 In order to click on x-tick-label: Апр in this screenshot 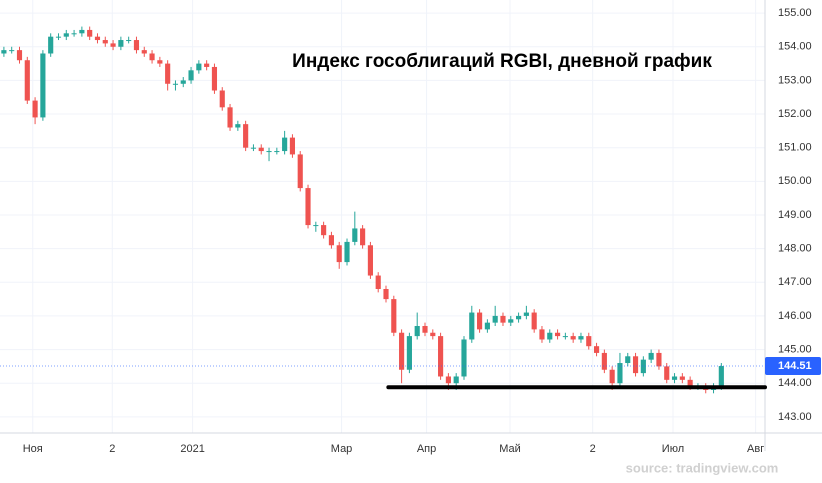, I will do `click(426, 449)`.